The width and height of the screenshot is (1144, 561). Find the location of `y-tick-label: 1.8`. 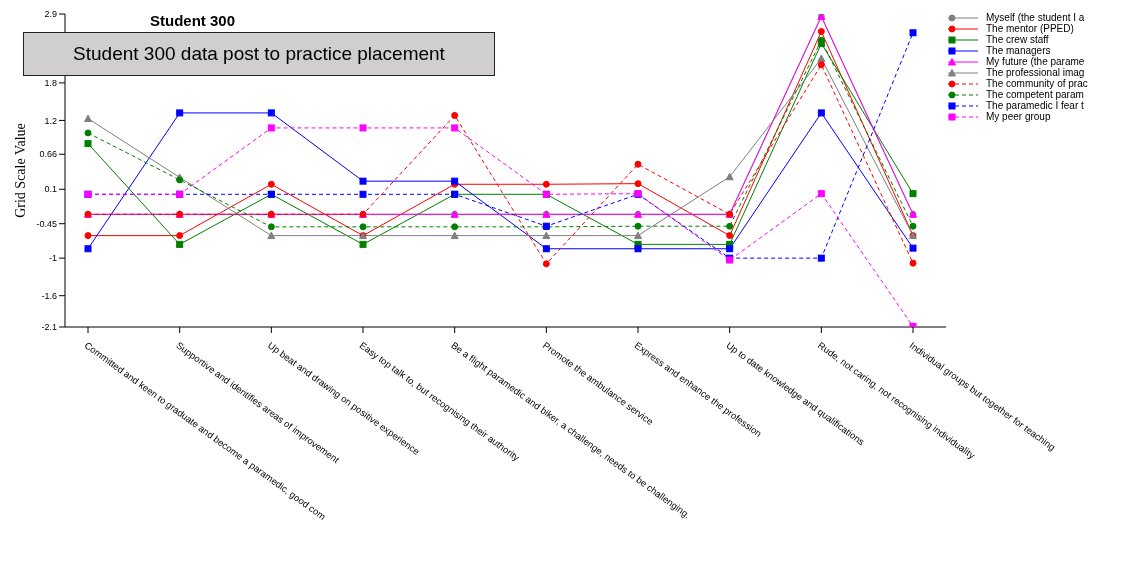

y-tick-label: 1.8 is located at coordinates (50, 83).